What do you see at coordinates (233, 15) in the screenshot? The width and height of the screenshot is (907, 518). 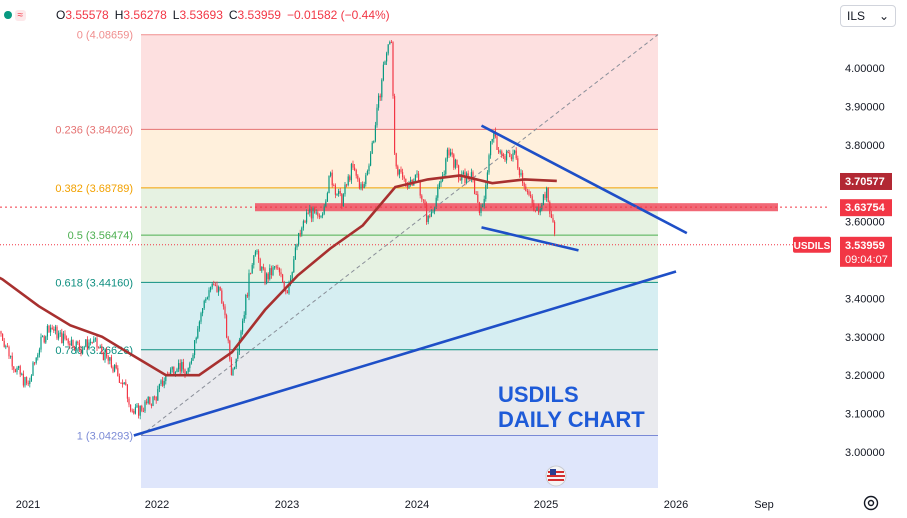 I see `close-label: C` at bounding box center [233, 15].